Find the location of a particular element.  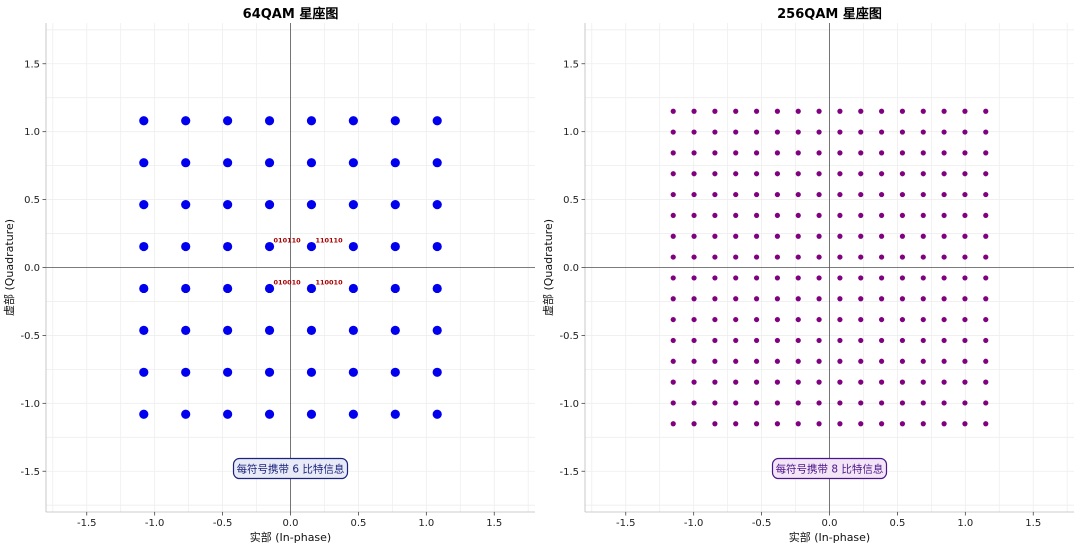

x-tick-label: 1.0 is located at coordinates (965, 523).